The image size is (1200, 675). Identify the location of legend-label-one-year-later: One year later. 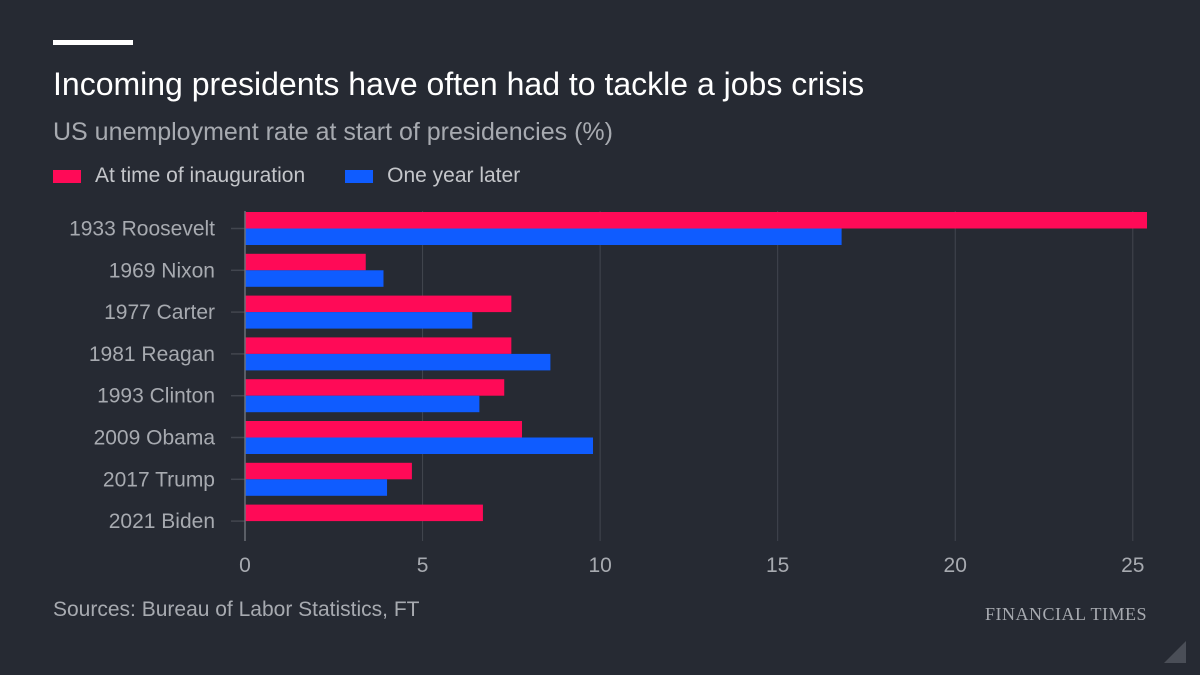
(454, 175).